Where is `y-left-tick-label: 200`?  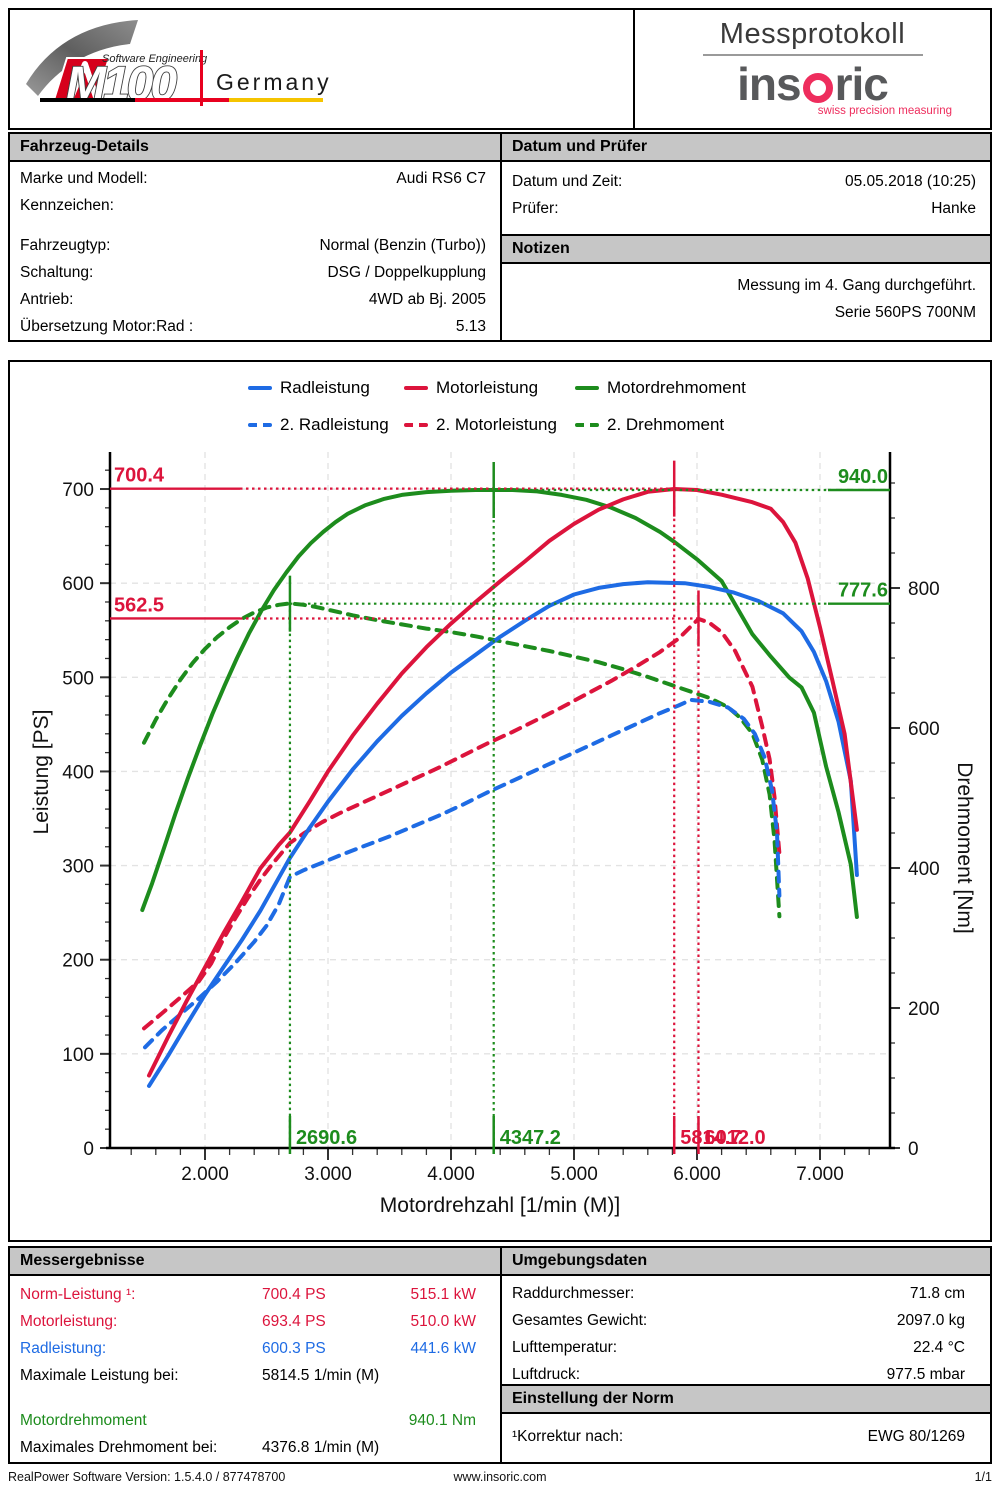
y-left-tick-label: 200 is located at coordinates (78, 961).